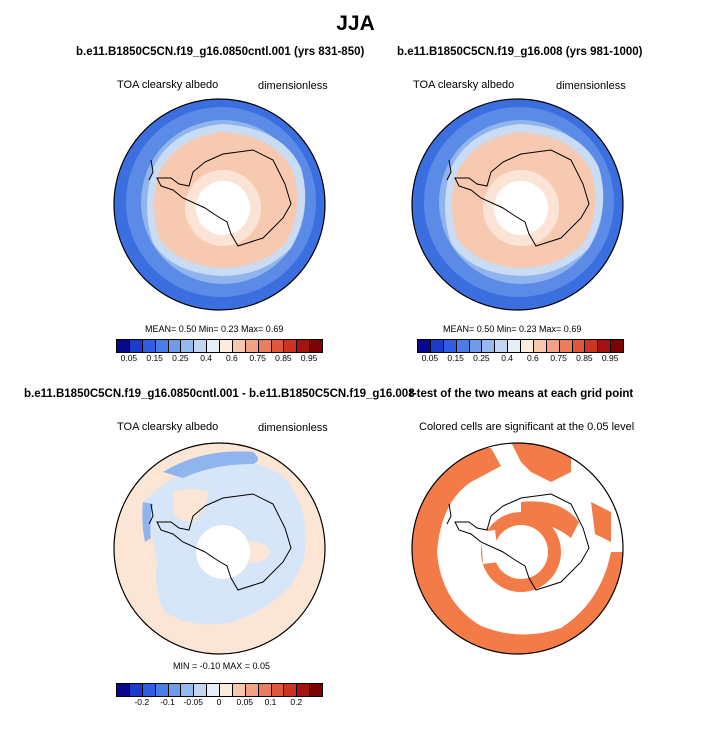 This screenshot has height=738, width=711. I want to click on panel3-variable: TOA clearsky albedo, so click(168, 427).